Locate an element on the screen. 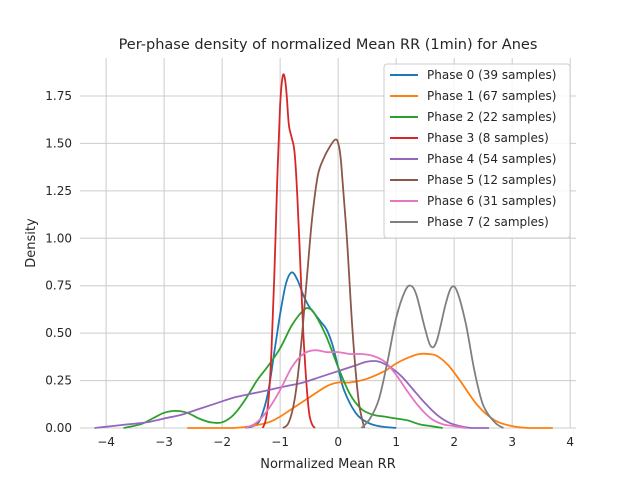 The width and height of the screenshot is (640, 480). y-tick-label: 0.50 is located at coordinates (58, 333).